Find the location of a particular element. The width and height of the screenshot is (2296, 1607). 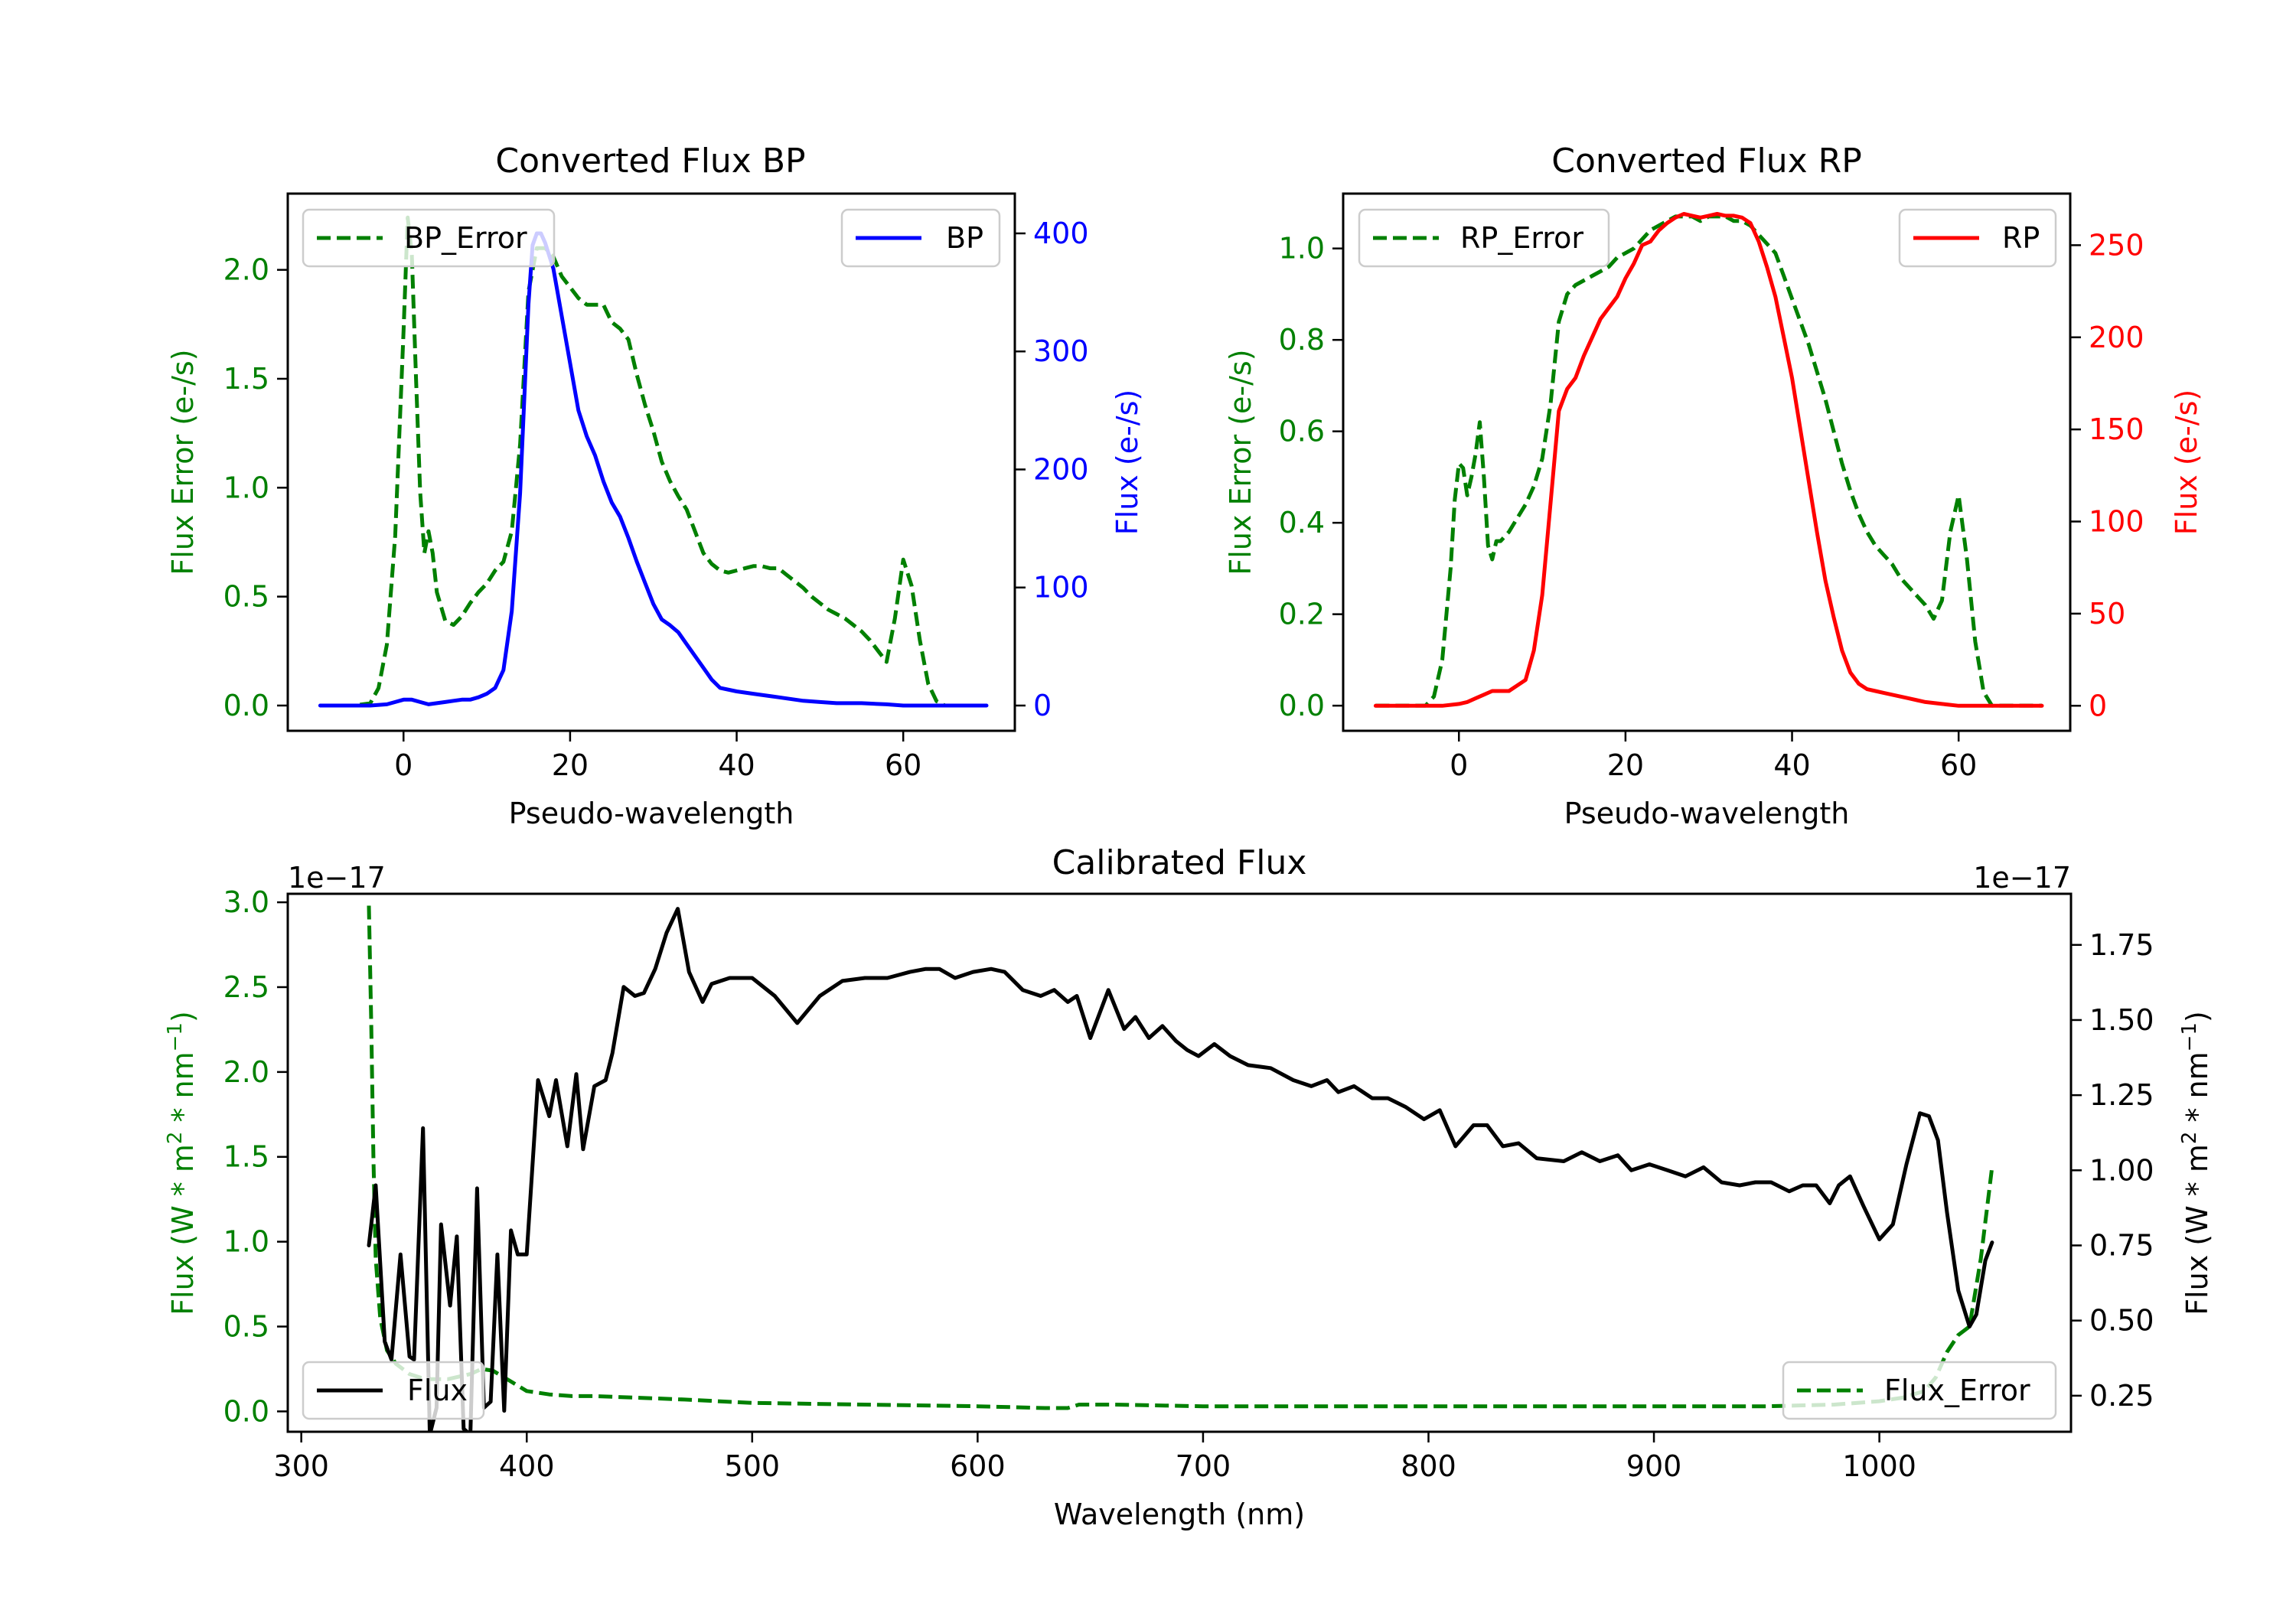

calibrated-legend-error: Flux_Error is located at coordinates (1919, 1390).